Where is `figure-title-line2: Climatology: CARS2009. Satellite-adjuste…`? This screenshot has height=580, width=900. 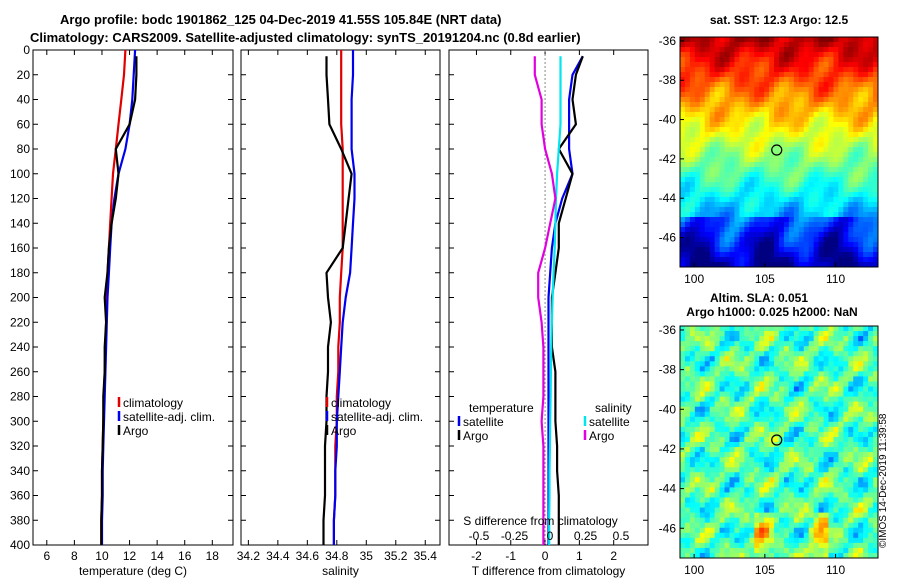 figure-title-line2: Climatology: CARS2009. Satellite-adjuste… is located at coordinates (305, 37).